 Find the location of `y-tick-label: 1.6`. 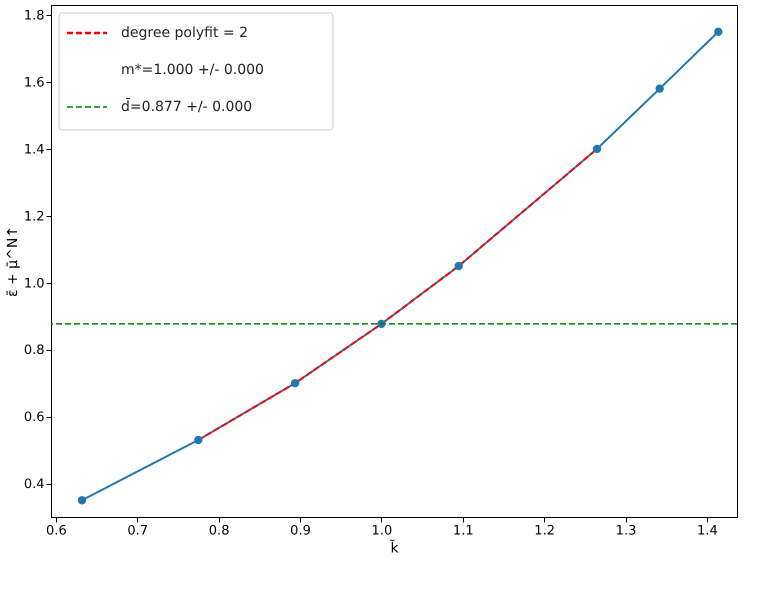

y-tick-label: 1.6 is located at coordinates (34, 82).